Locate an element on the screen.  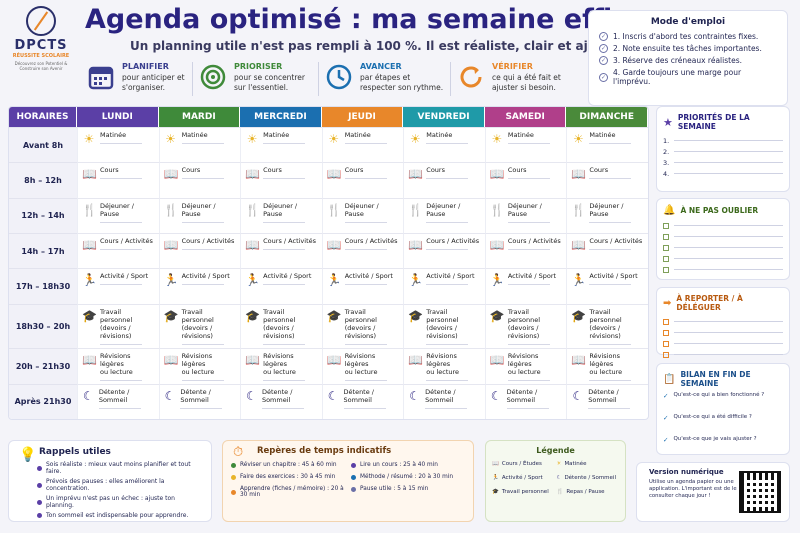
runner-icon: 🏃 is located at coordinates (497, 280).